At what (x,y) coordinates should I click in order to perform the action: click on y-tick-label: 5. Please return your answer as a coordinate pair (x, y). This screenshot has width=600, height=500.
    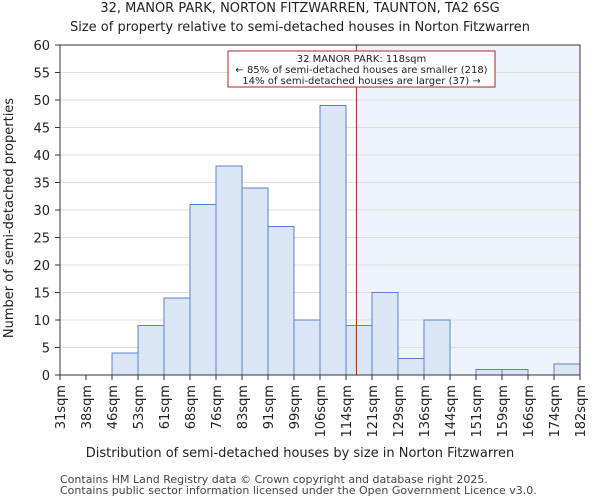
    Looking at the image, I should click on (46, 349).